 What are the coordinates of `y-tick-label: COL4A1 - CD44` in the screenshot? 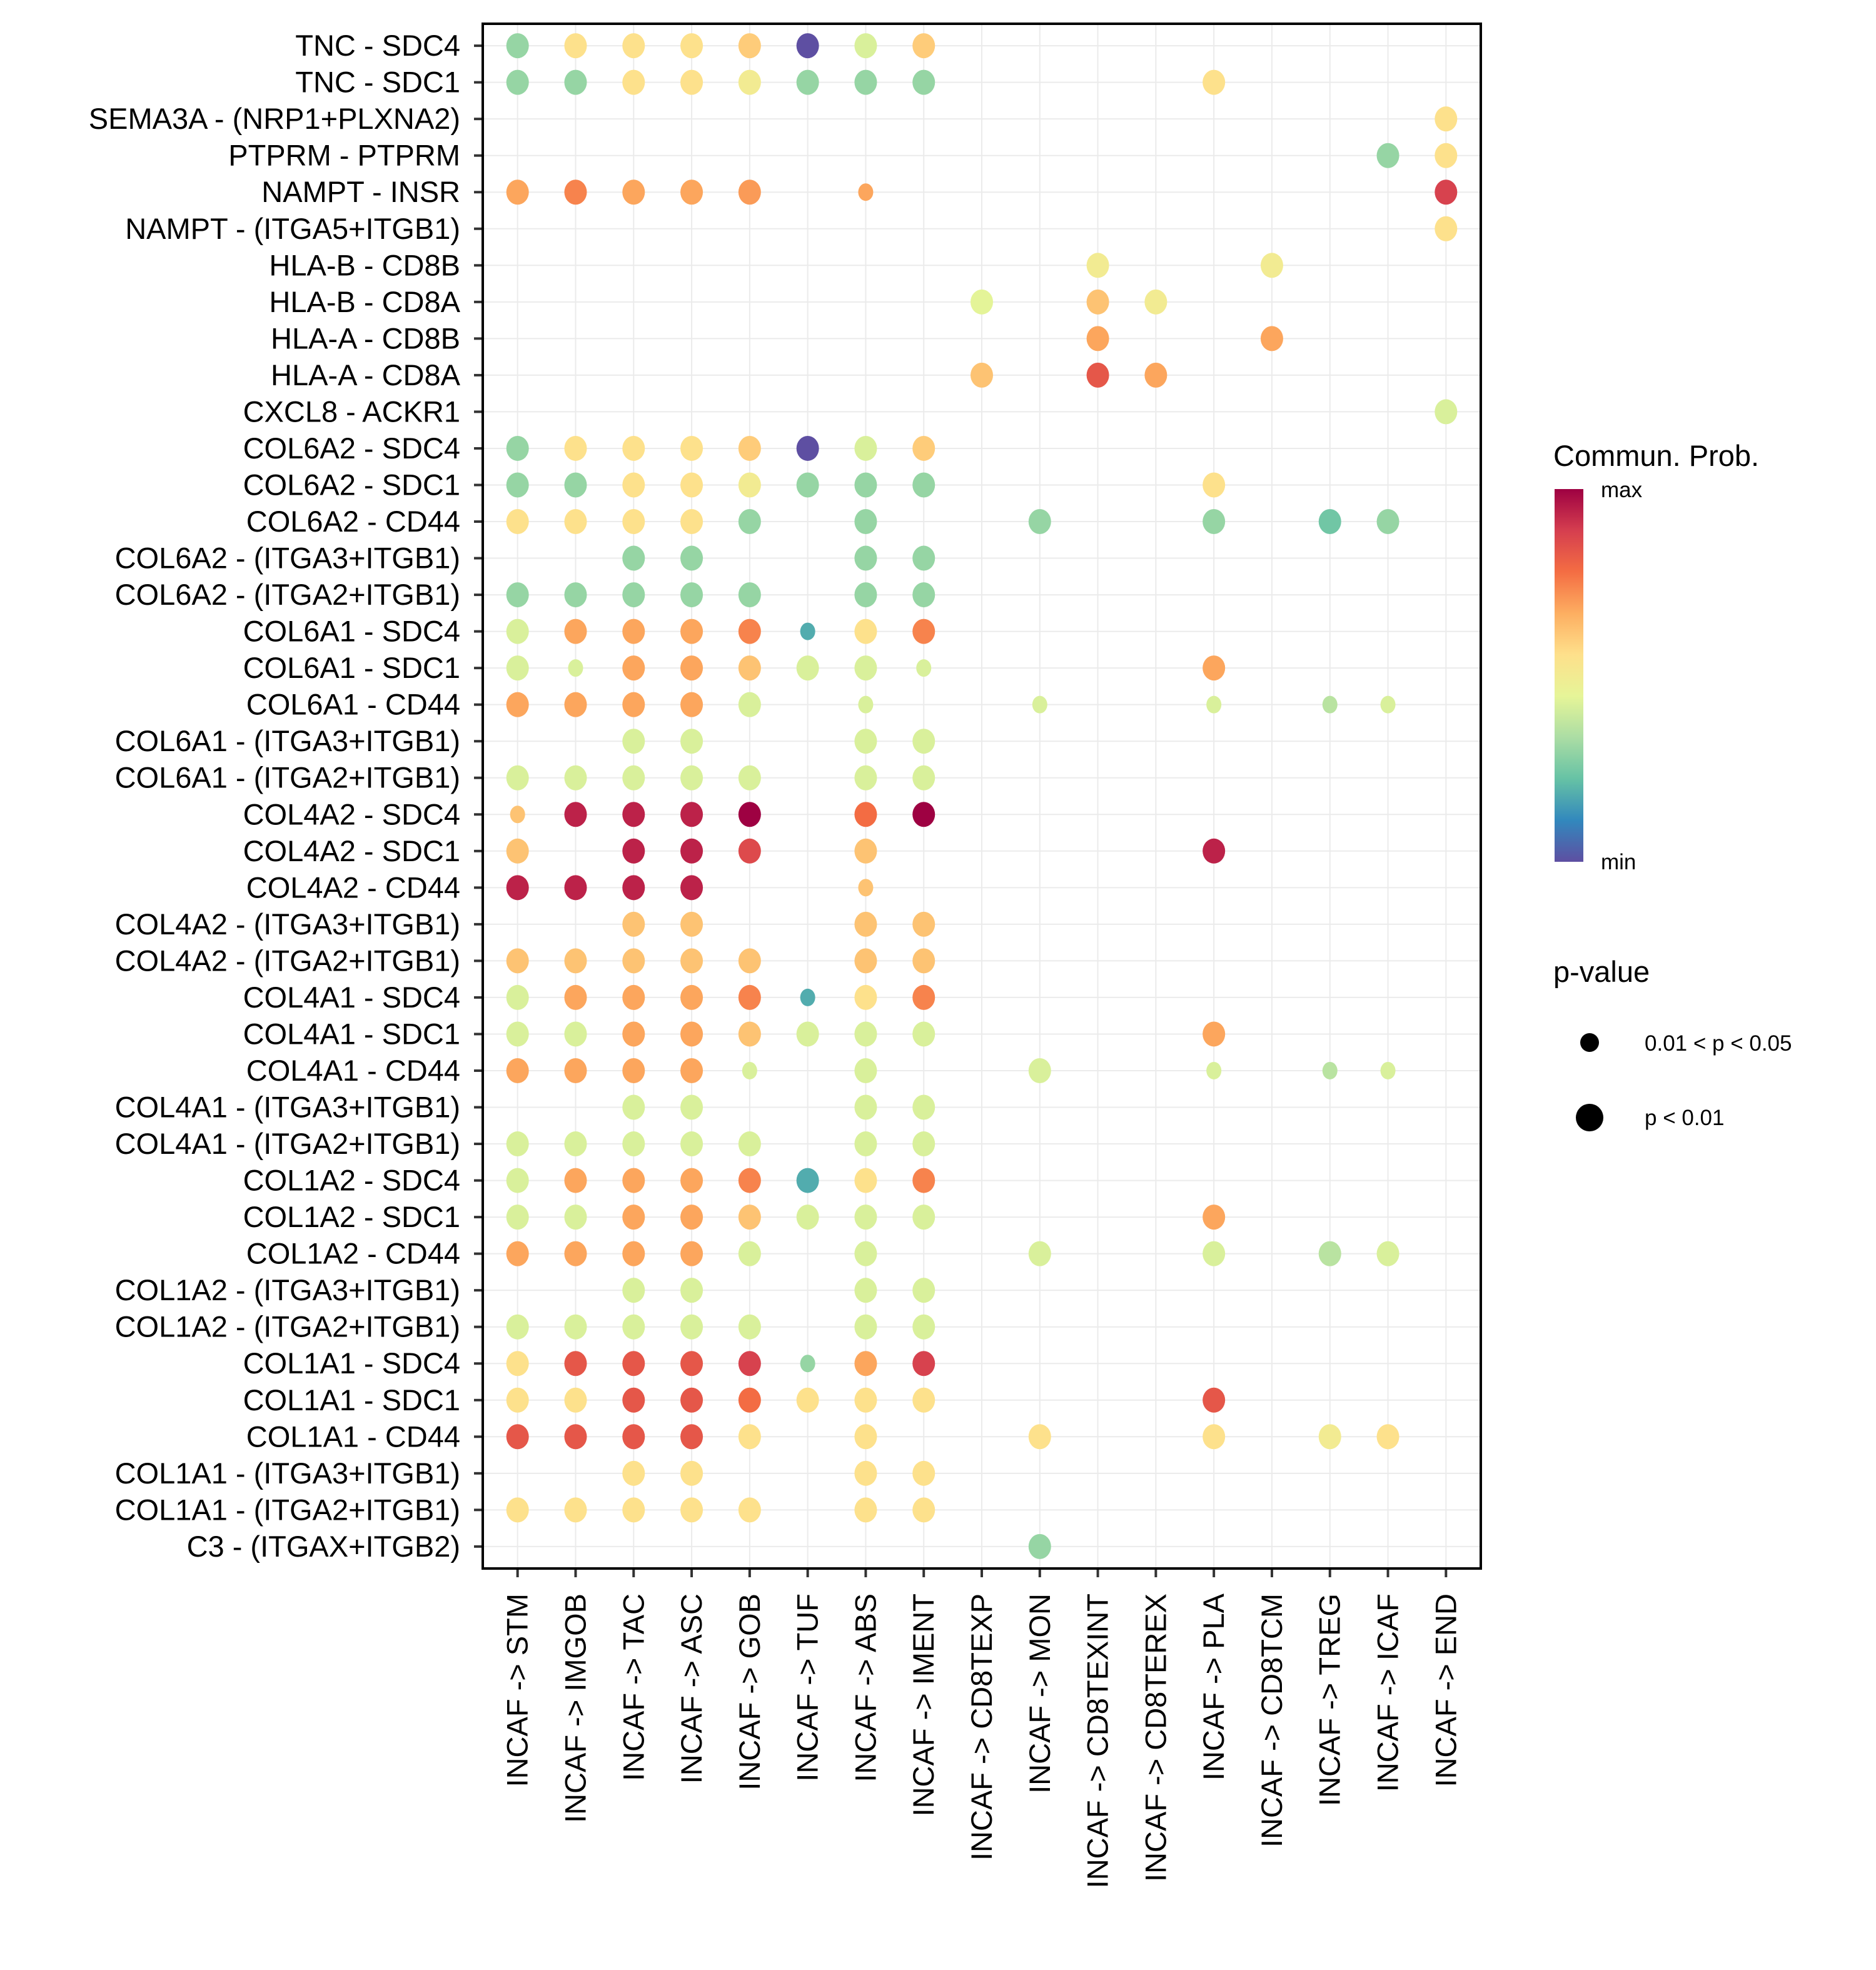 It's located at (353, 1070).